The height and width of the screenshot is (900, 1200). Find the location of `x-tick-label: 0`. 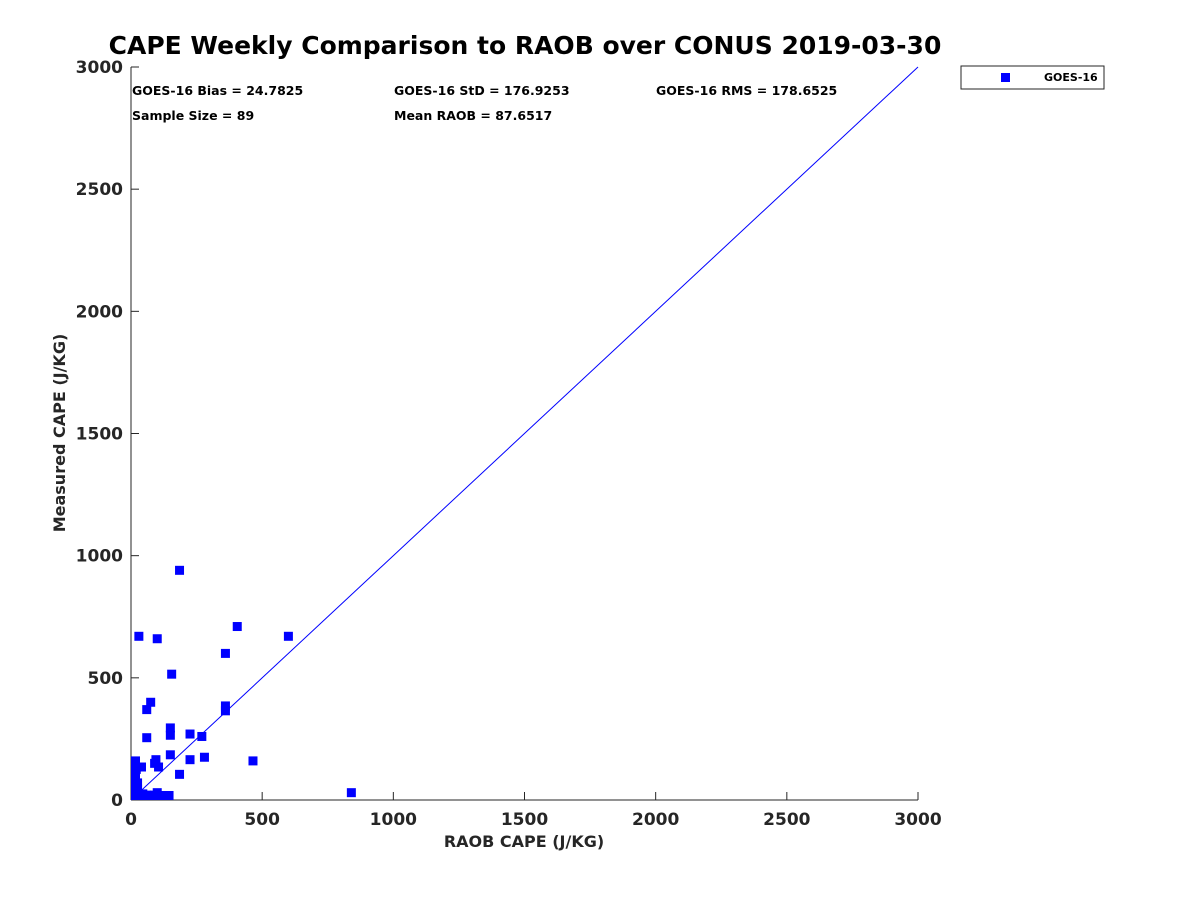

x-tick-label: 0 is located at coordinates (131, 820).